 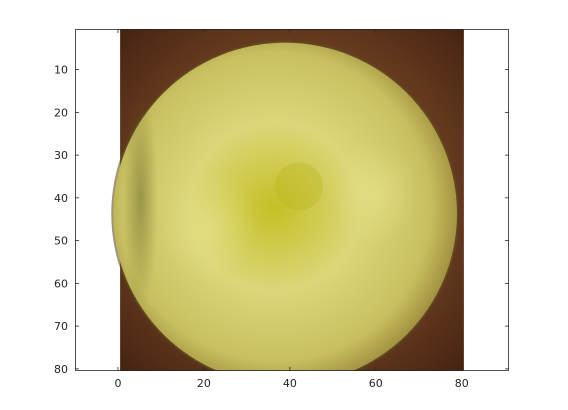 I want to click on apple-highlight-left, so click(x=209, y=227).